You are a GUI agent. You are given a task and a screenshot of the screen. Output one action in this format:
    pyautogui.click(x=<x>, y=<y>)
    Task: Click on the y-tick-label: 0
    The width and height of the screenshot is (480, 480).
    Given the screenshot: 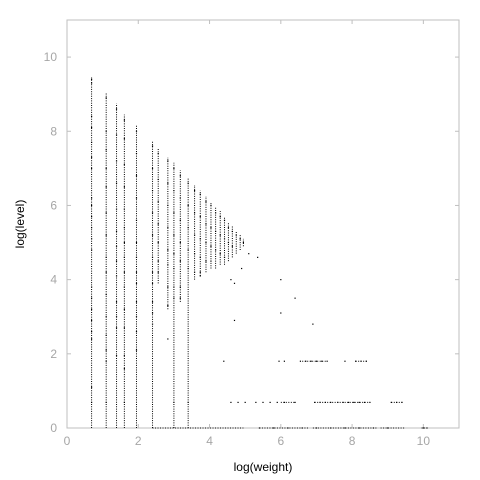 What is the action you would take?
    pyautogui.click(x=53, y=428)
    